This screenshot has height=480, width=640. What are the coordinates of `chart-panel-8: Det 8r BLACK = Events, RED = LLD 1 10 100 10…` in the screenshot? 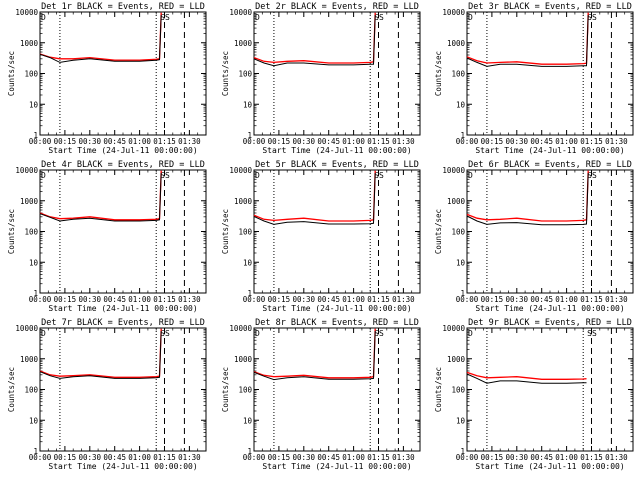 It's located at (321, 394).